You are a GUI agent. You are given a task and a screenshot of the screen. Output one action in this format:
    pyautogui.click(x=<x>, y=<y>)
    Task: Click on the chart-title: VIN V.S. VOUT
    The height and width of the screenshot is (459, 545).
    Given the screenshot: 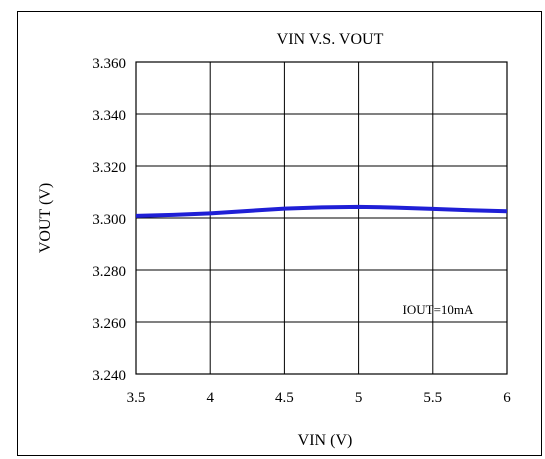 What is the action you would take?
    pyautogui.click(x=330, y=39)
    